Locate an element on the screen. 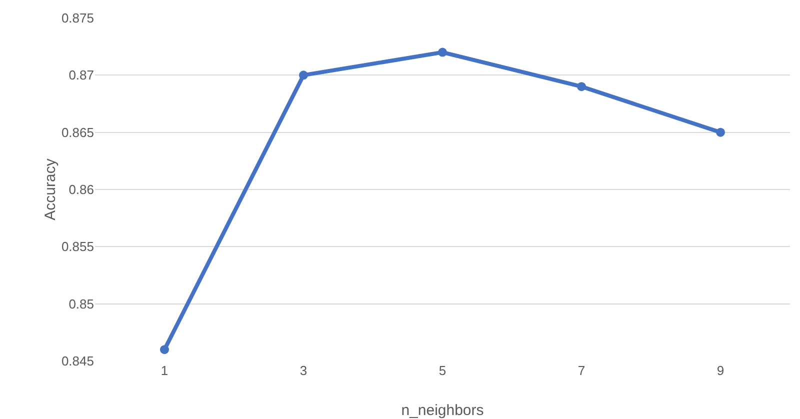 The width and height of the screenshot is (800, 419). y-tick-label: 0.87 is located at coordinates (81, 75).